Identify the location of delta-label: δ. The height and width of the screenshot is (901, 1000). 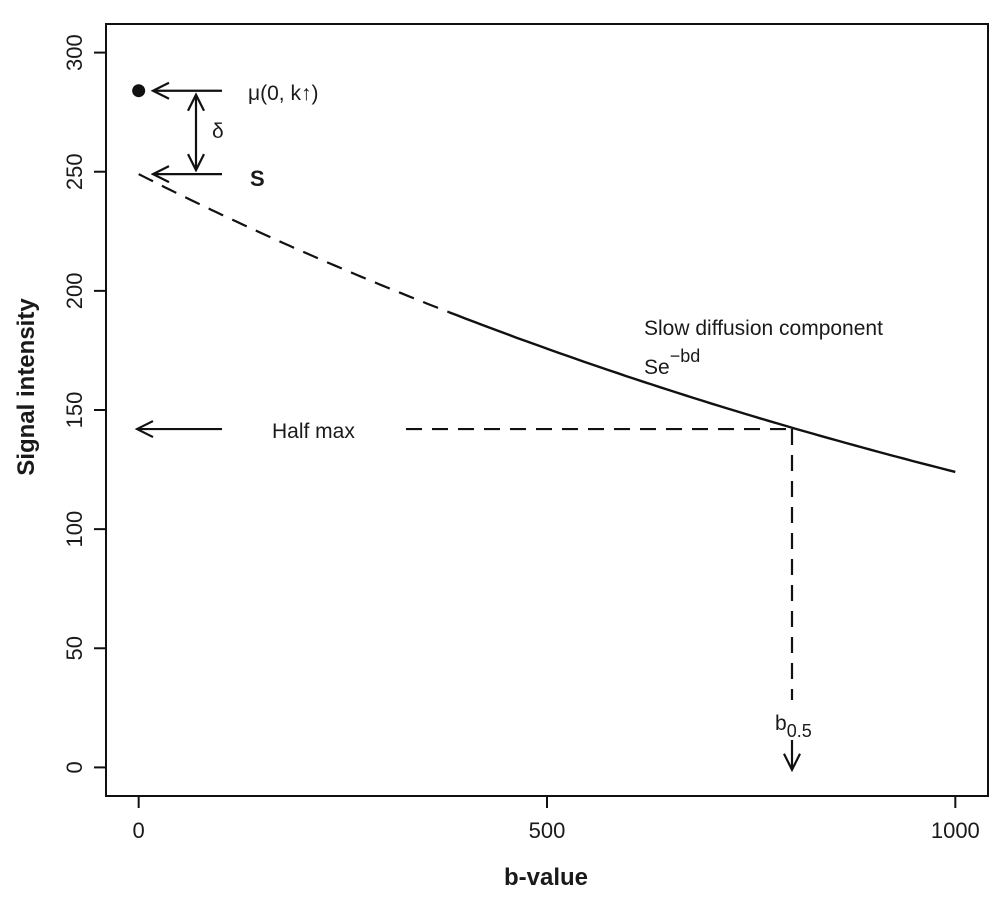
(218, 131).